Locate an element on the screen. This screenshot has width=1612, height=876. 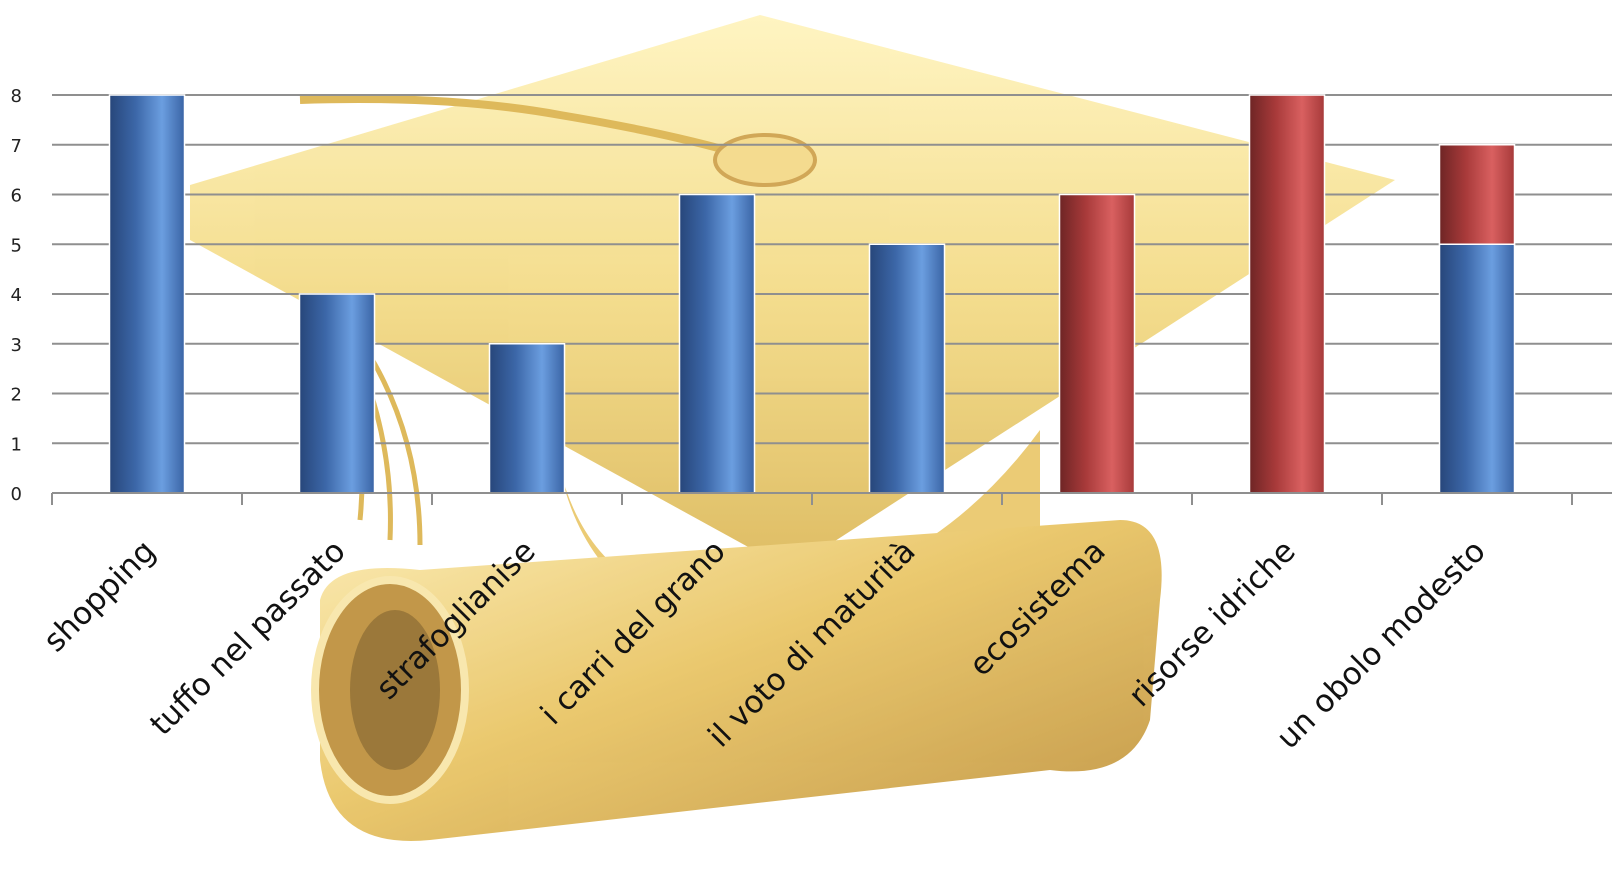
y-tick-label: 2 is located at coordinates (16, 395).